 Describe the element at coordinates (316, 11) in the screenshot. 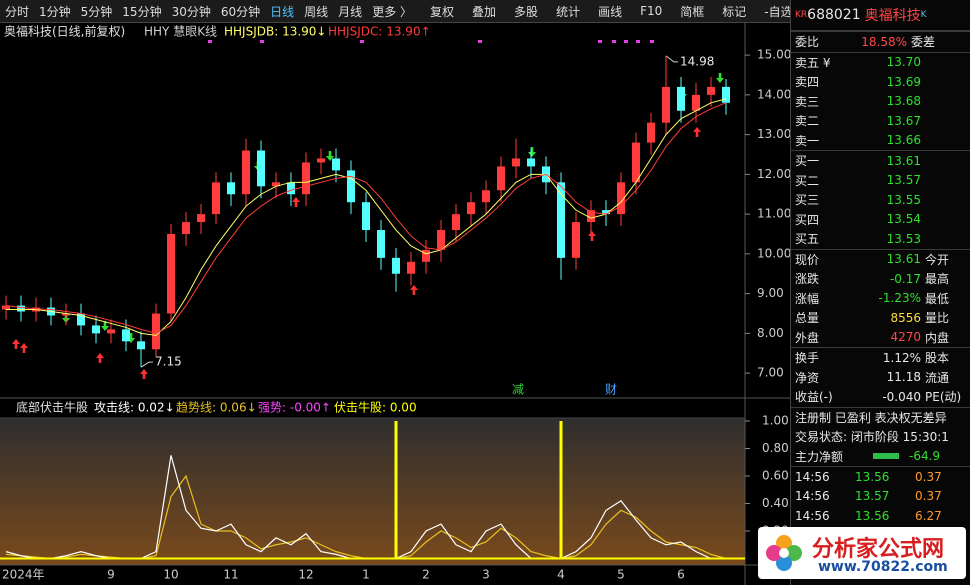

I see `period-button: 周线` at that location.